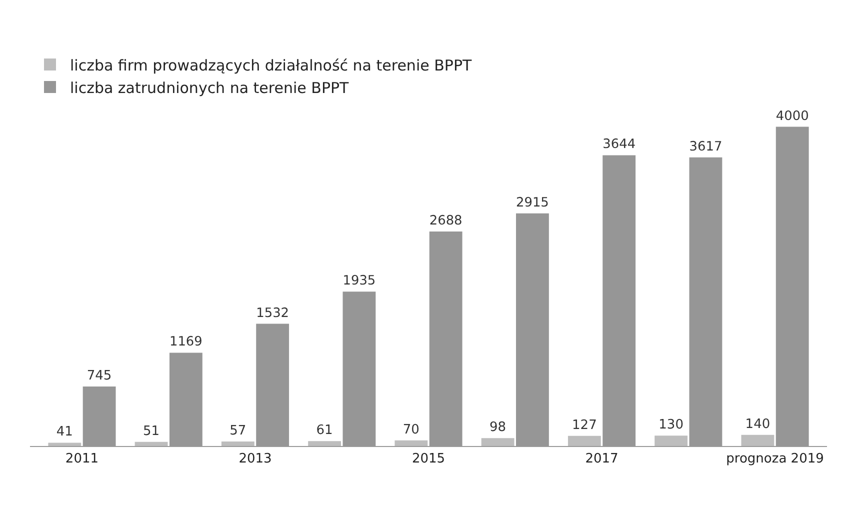 This screenshot has height=506, width=857. What do you see at coordinates (359, 281) in the screenshot?
I see `data-label: 1935` at bounding box center [359, 281].